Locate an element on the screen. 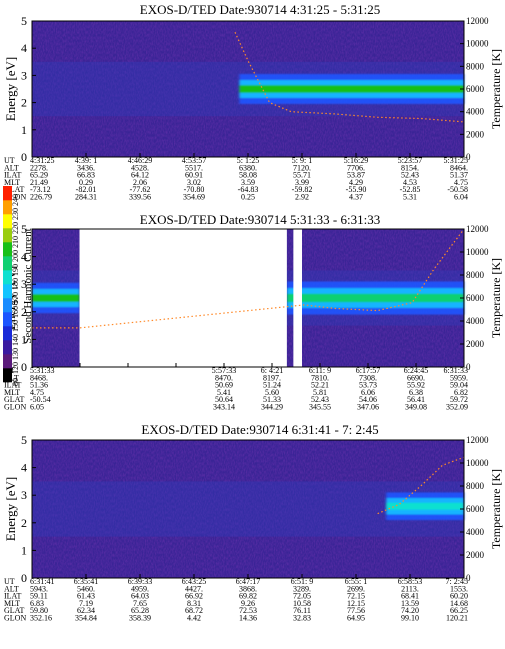 Image resolution: width=505 pixels, height=649 pixels. energy-tick-label: 4 is located at coordinates (24, 257).